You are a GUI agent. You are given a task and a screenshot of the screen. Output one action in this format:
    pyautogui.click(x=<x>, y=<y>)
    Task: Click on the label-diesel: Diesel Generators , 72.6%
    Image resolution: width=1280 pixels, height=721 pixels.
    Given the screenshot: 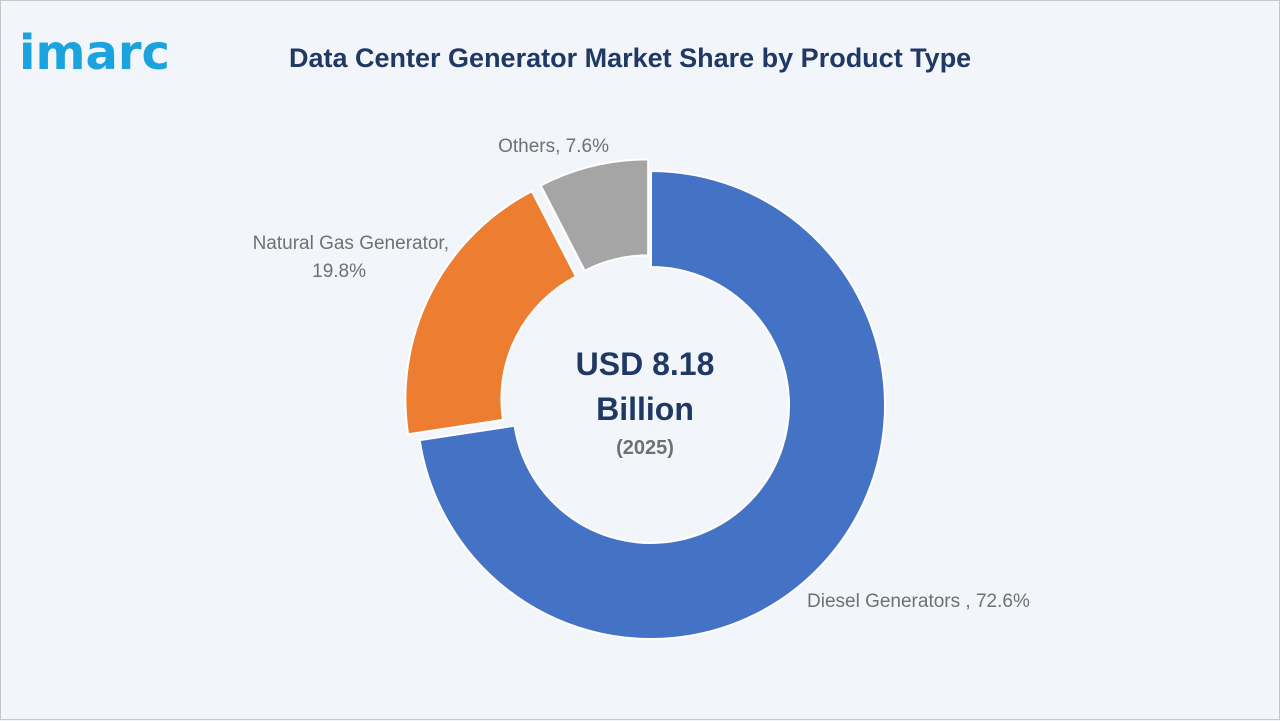 What is the action you would take?
    pyautogui.click(x=918, y=601)
    